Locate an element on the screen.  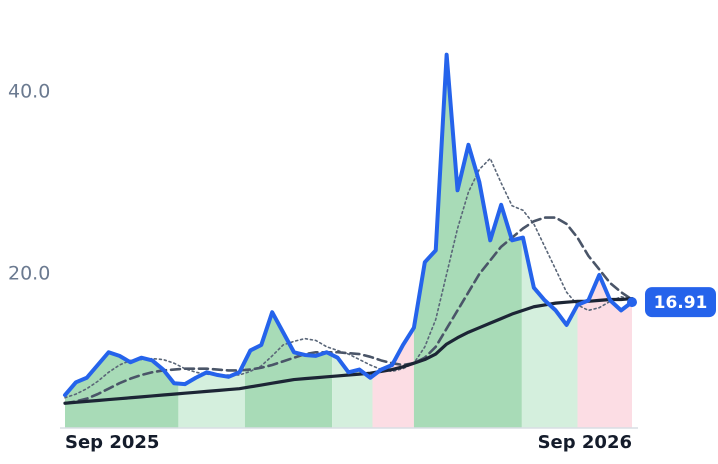
x-tick-label: Sep 2026 is located at coordinates (585, 442).